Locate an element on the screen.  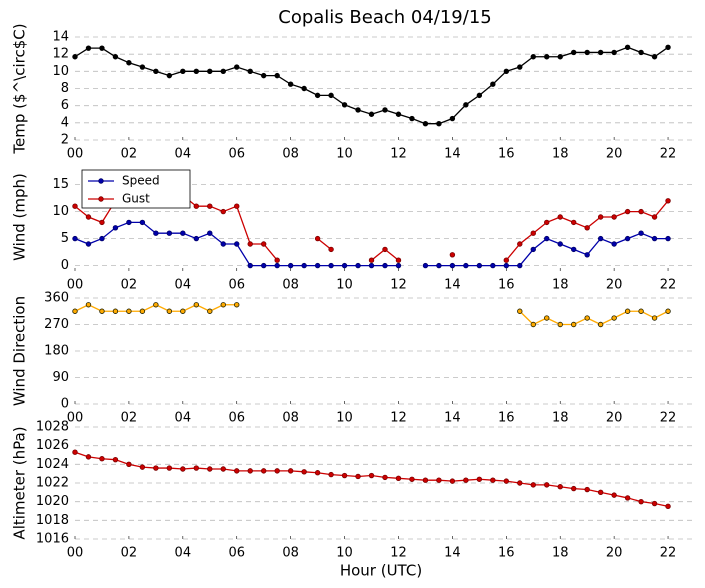
y-tick-label: 10 is located at coordinates (60, 71).